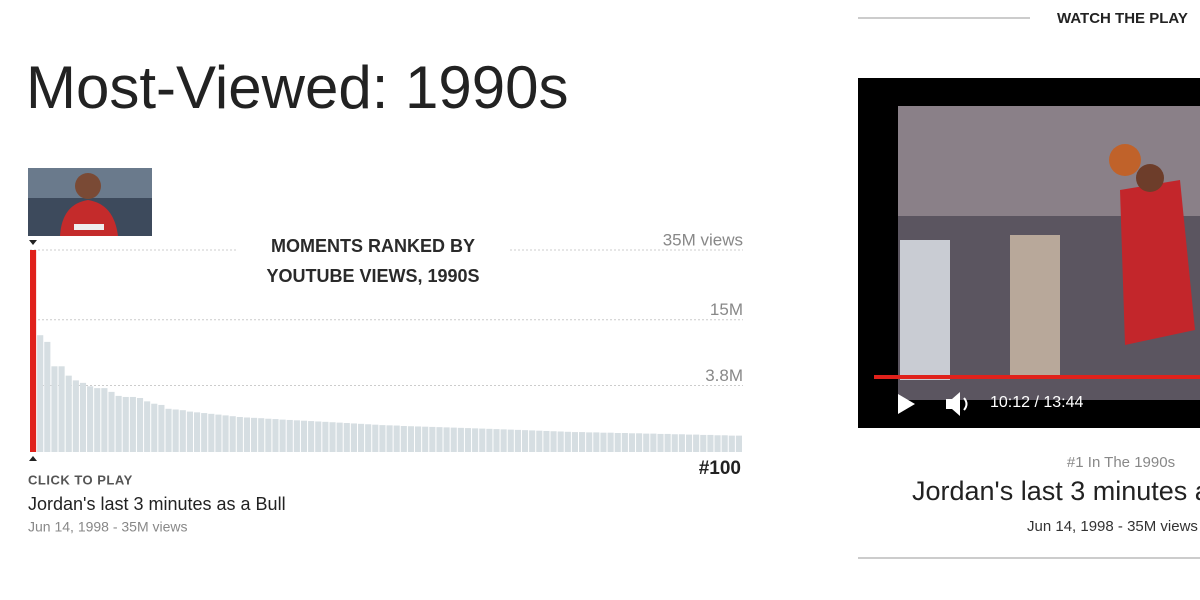  I want to click on volume-button, so click(953, 404).